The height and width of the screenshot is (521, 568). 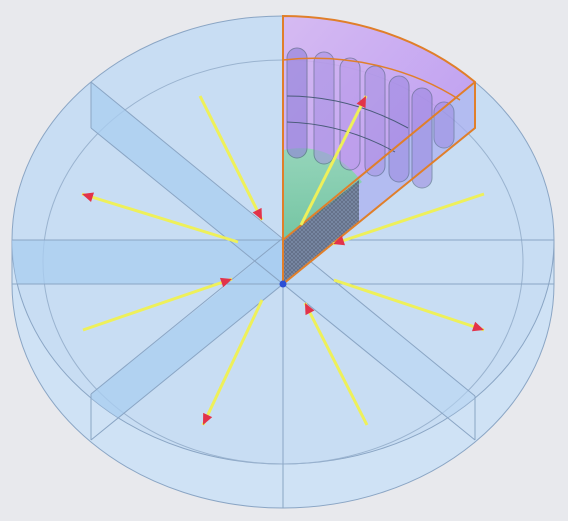 What do you see at coordinates (187, 340) in the screenshot?
I see `diagonal-slab-front` at bounding box center [187, 340].